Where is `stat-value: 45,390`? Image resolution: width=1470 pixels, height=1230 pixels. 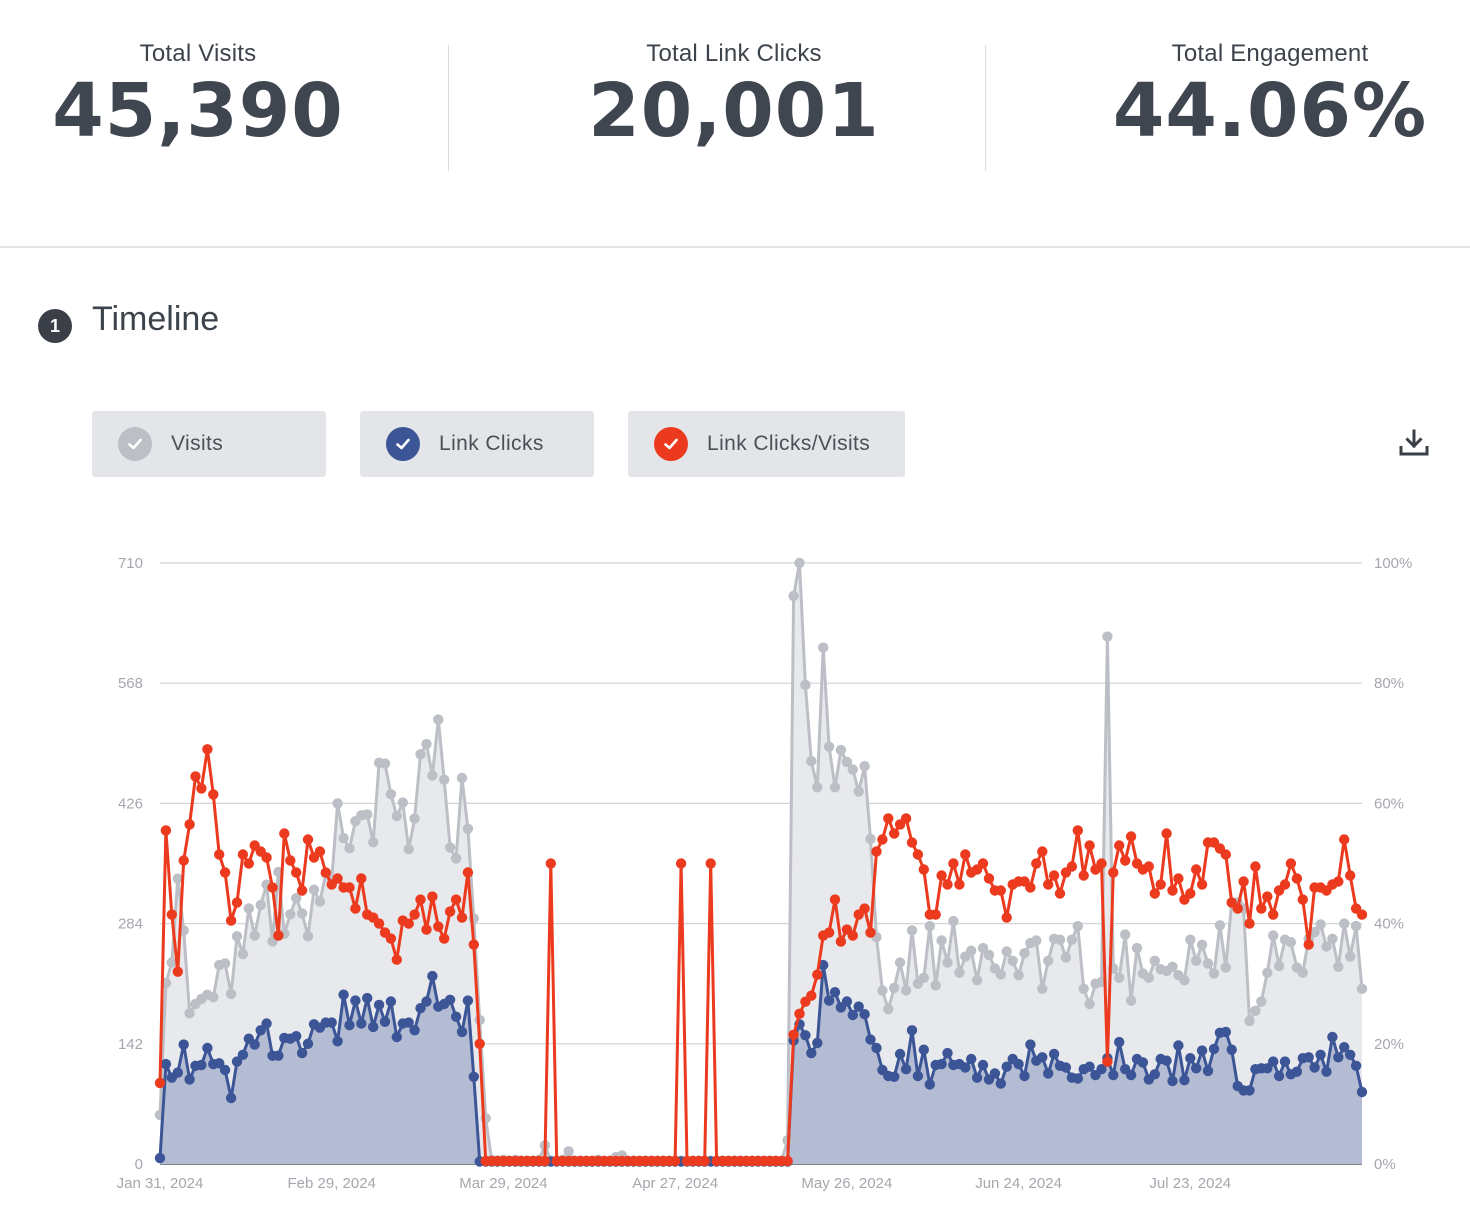
stat-value: 45,390 is located at coordinates (198, 111).